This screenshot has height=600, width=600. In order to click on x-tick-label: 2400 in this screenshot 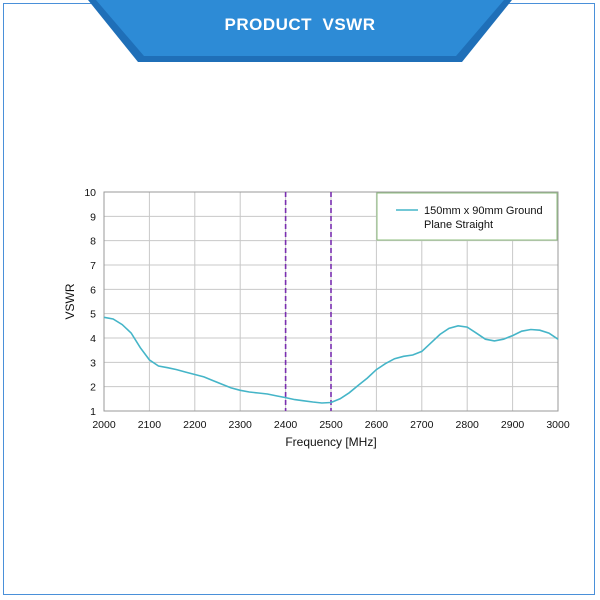, I will do `click(286, 425)`.